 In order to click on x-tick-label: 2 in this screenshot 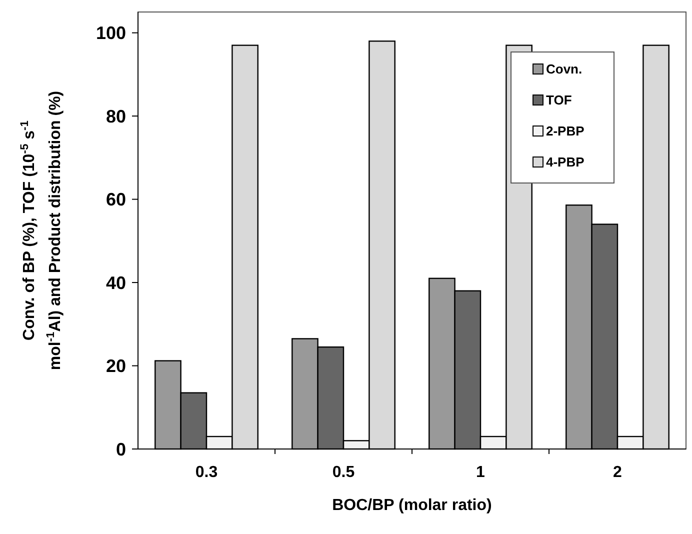, I will do `click(617, 472)`.